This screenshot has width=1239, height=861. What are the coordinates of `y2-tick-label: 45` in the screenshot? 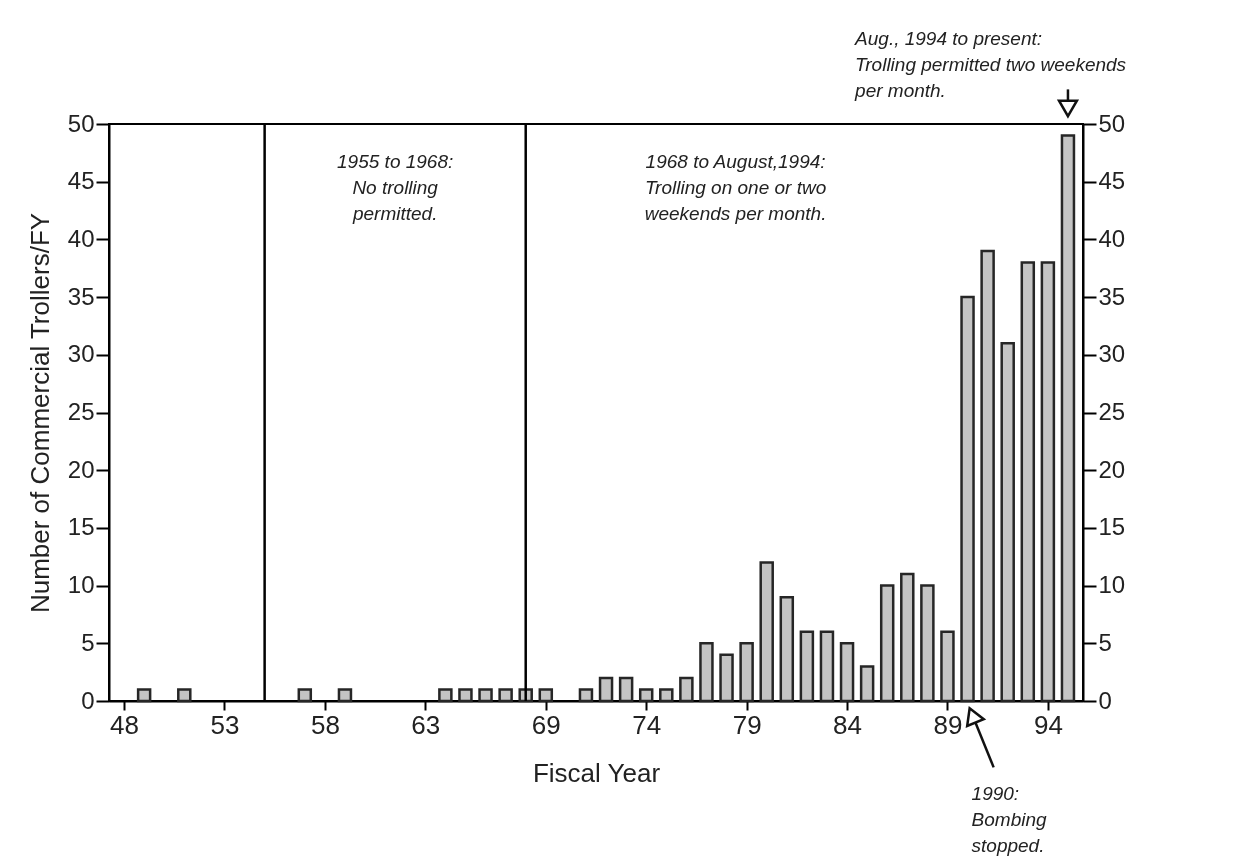 It's located at (1112, 181).